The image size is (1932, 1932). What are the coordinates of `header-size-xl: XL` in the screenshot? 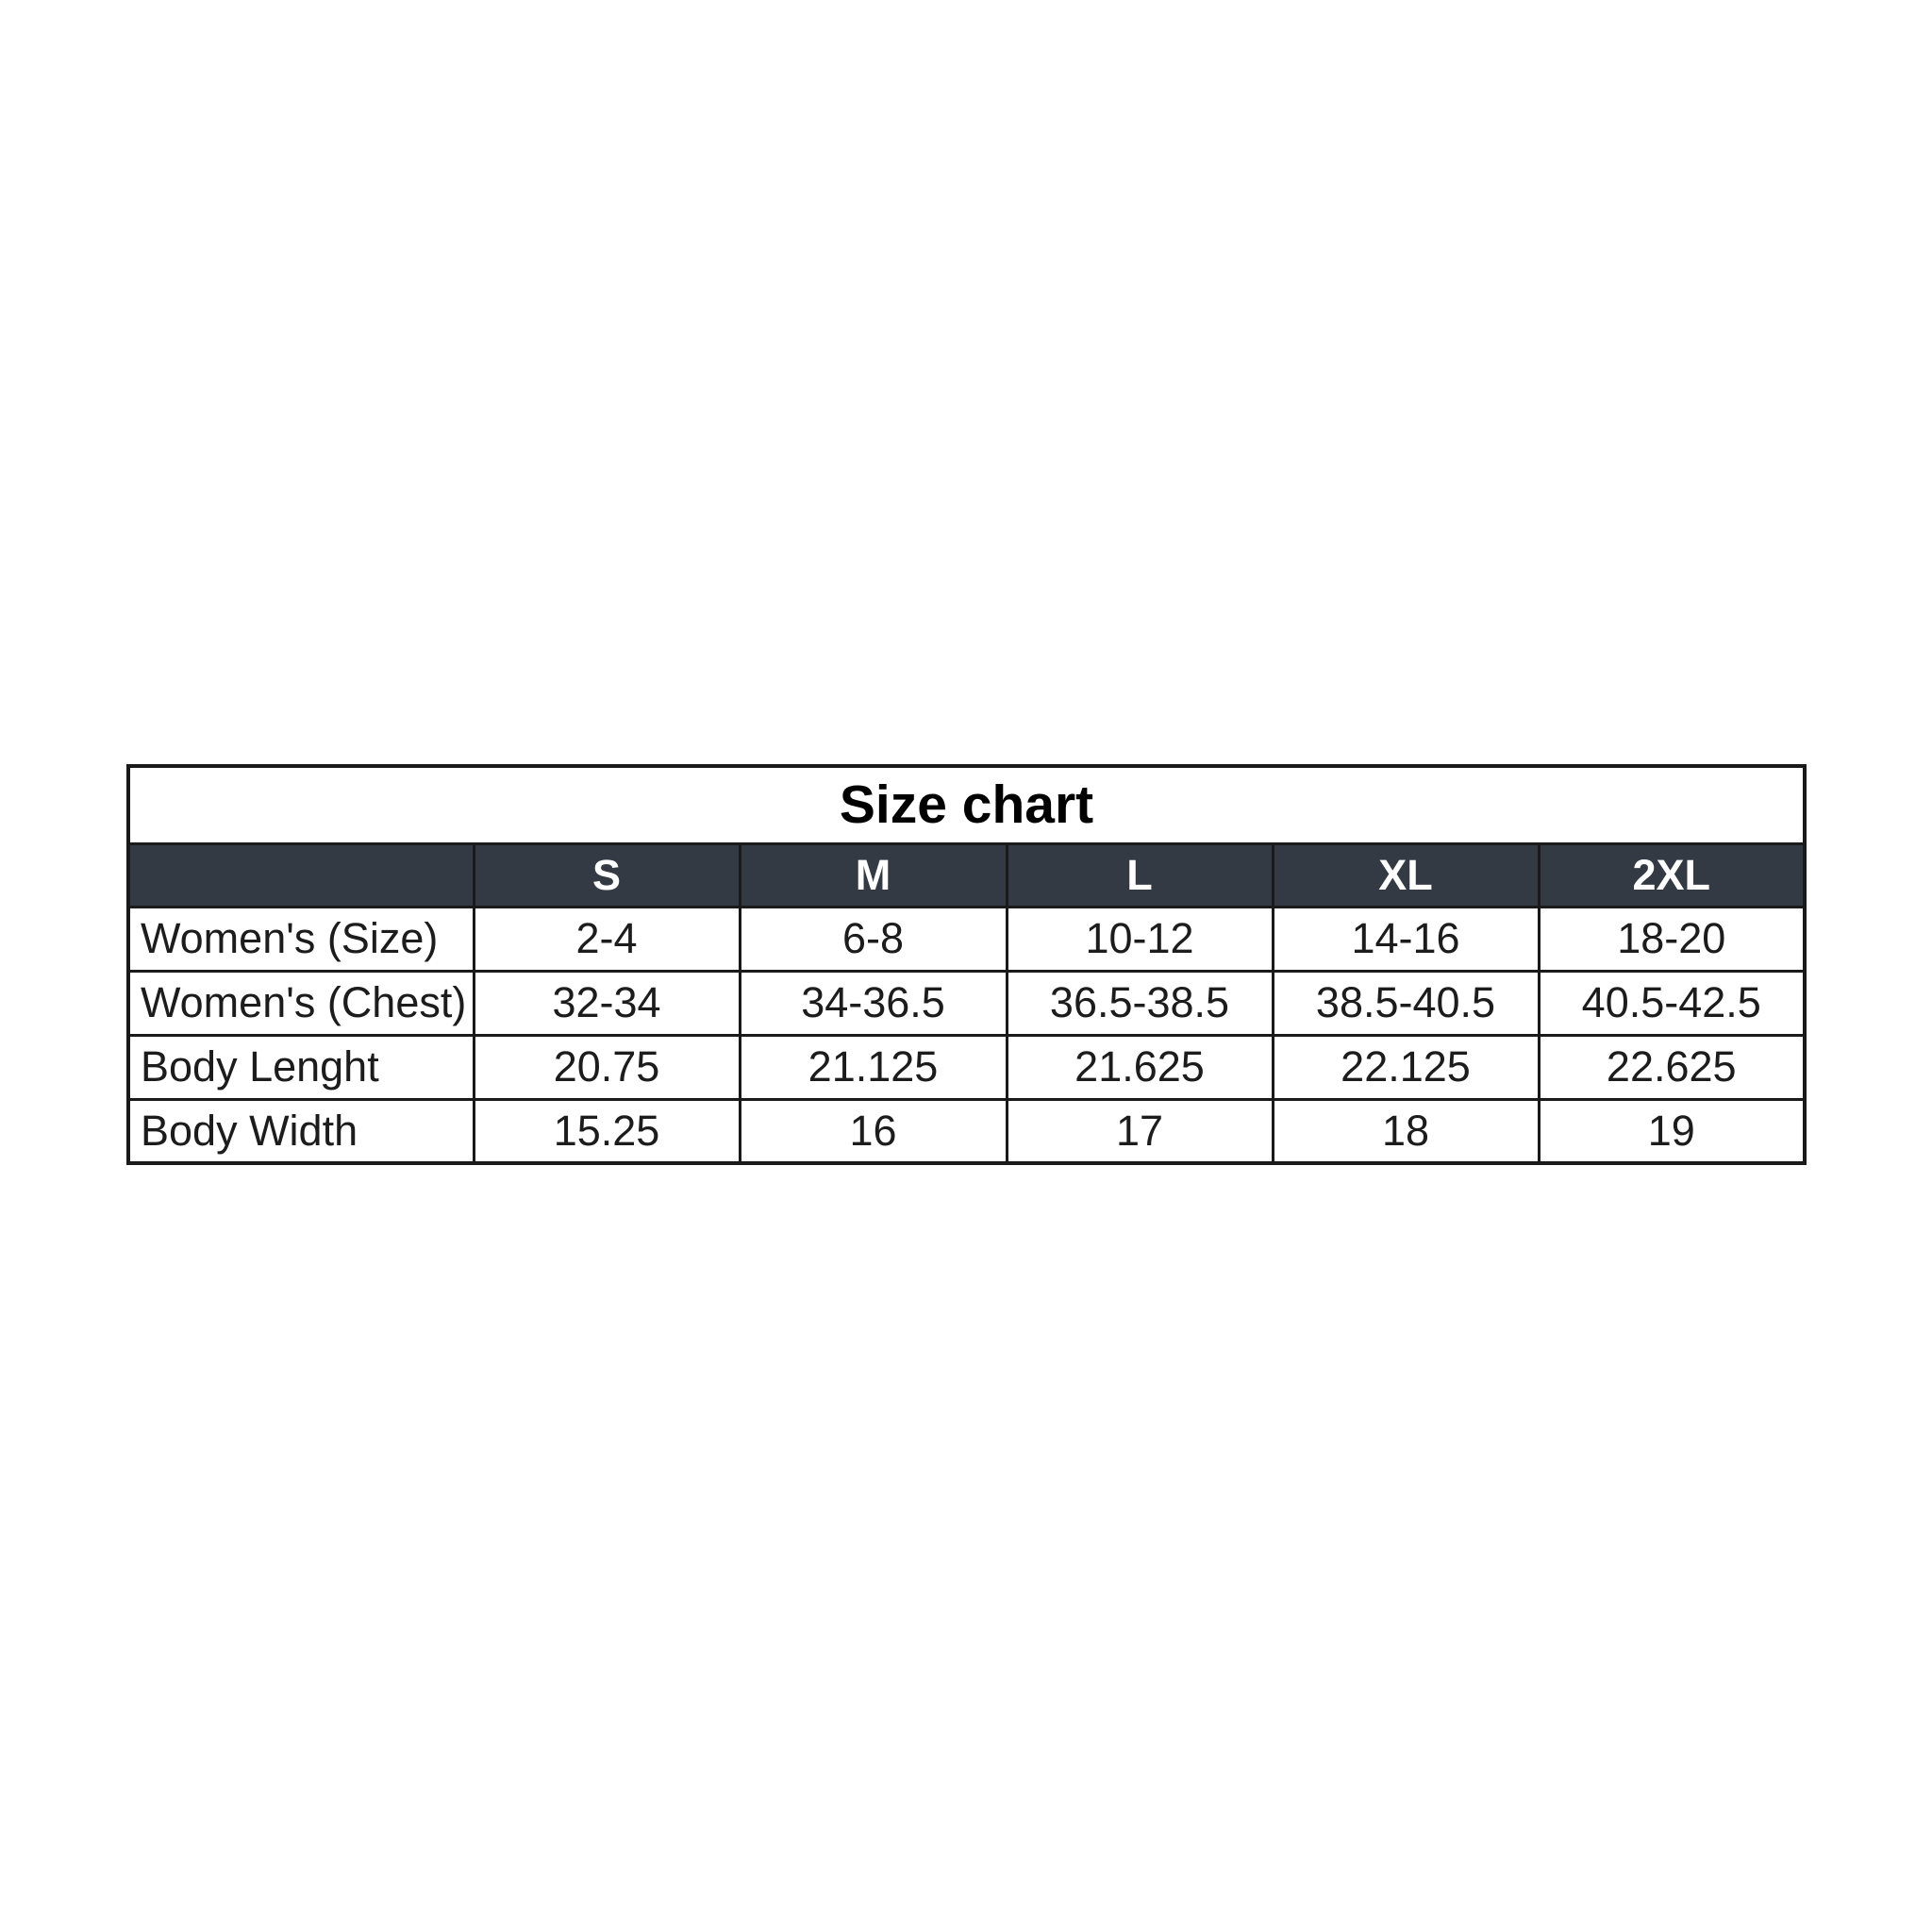 It's located at (1406, 875).